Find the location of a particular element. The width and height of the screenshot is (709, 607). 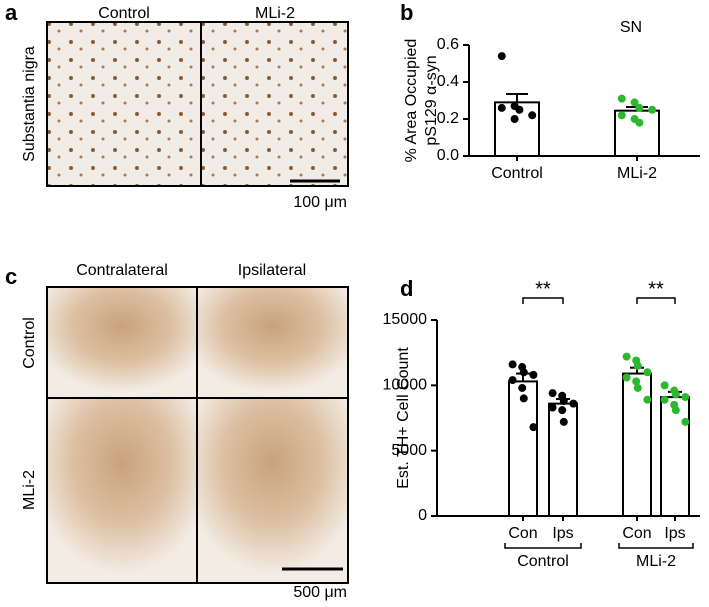

panel-letter: c is located at coordinates (11, 276).